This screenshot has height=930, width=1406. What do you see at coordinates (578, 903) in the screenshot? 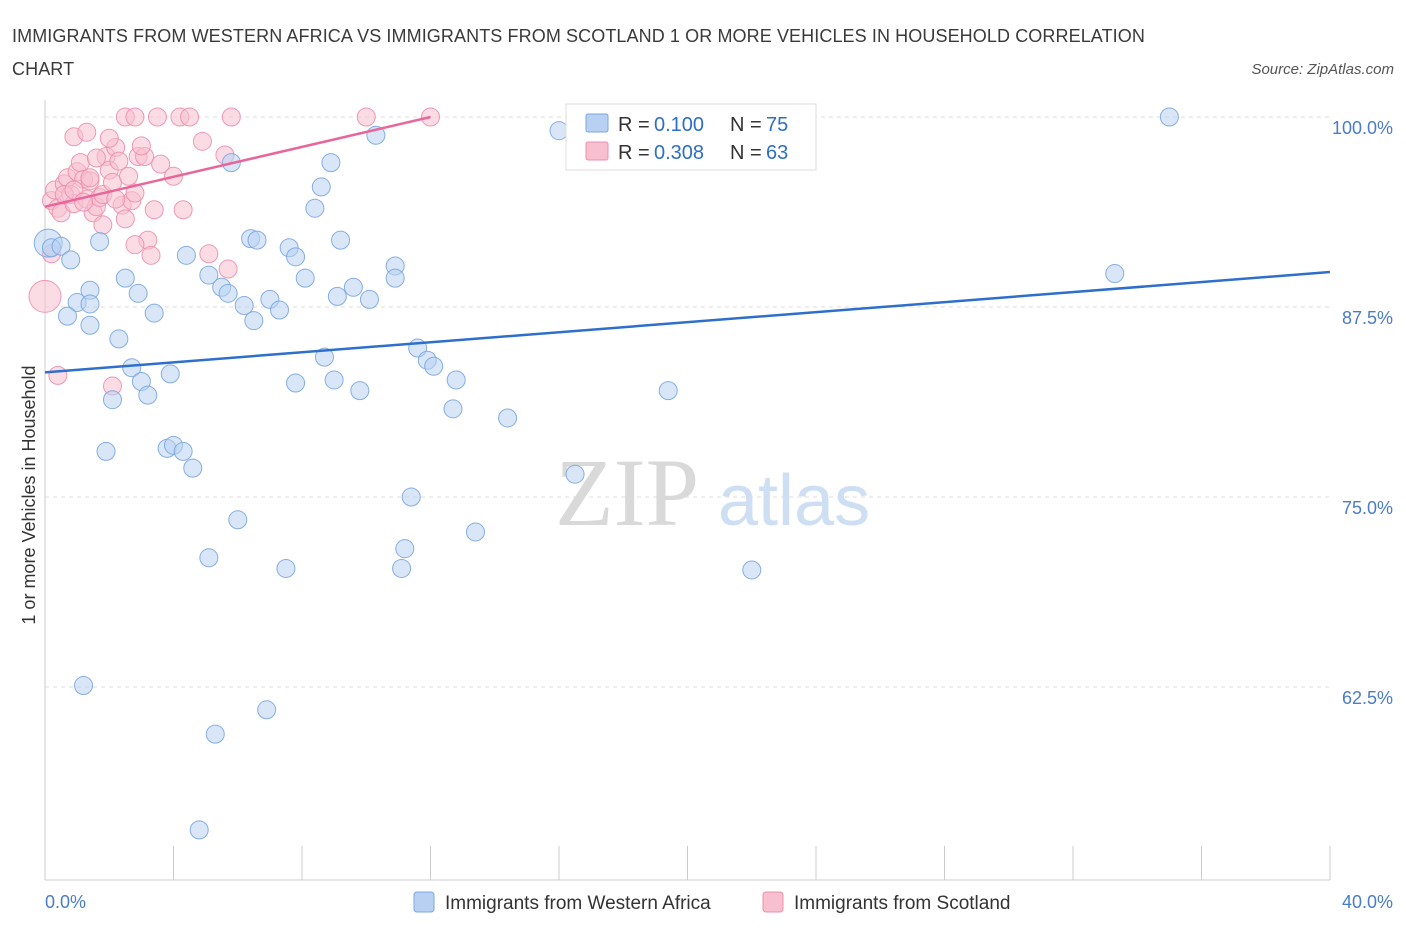
I see `legend-label-western-africa: Immigrants from Western Africa` at bounding box center [578, 903].